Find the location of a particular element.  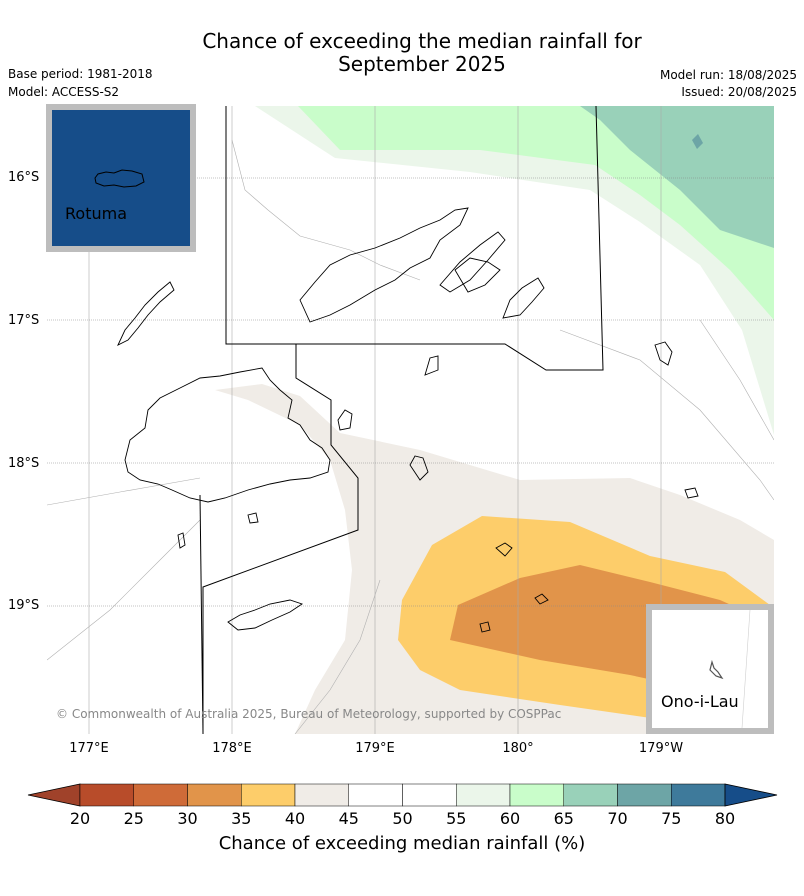

lat-label-18s: 18°S is located at coordinates (24, 463).